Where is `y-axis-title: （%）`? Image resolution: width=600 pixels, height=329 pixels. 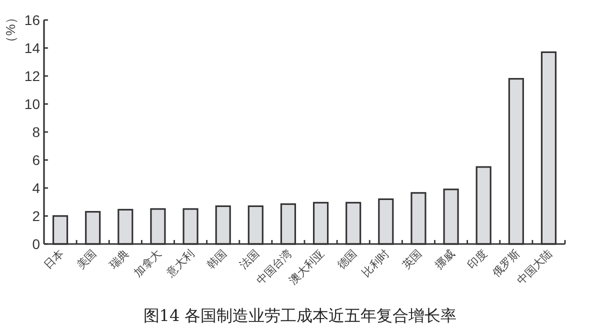
y-axis-title: （%） is located at coordinates (10, 30).